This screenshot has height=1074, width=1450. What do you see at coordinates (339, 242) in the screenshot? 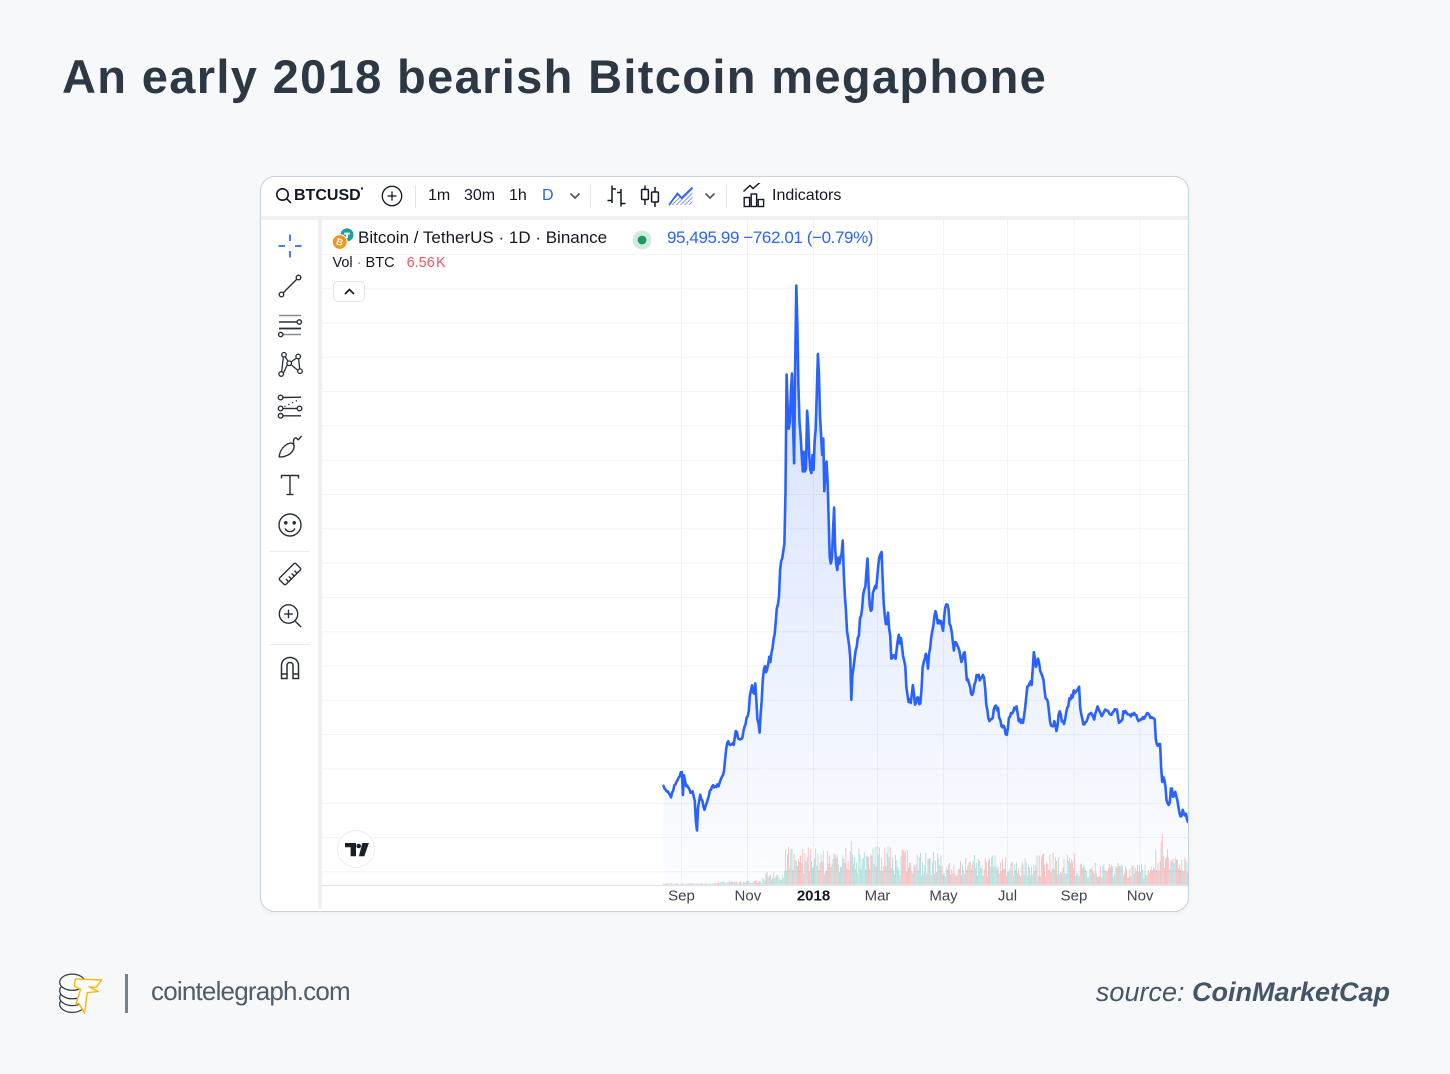
I see `svg-text: B` at bounding box center [339, 242].